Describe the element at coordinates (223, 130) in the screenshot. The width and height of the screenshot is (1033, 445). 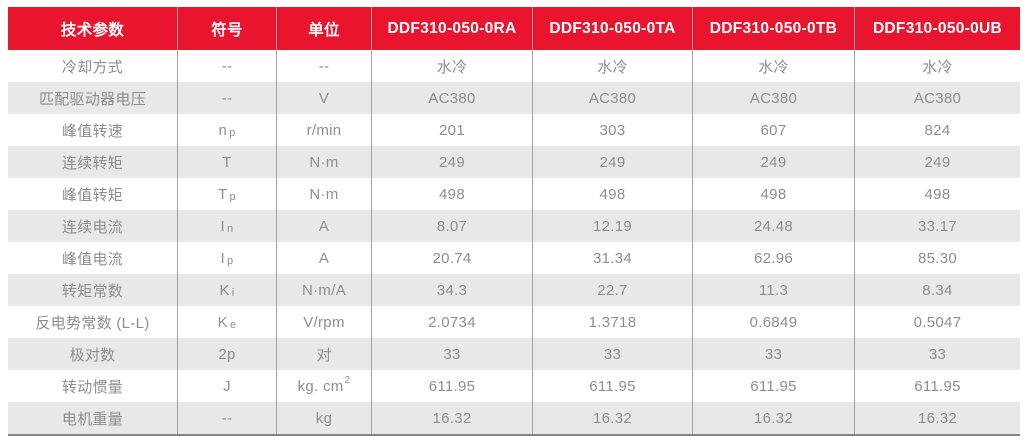
I see `symbol-main: n` at that location.